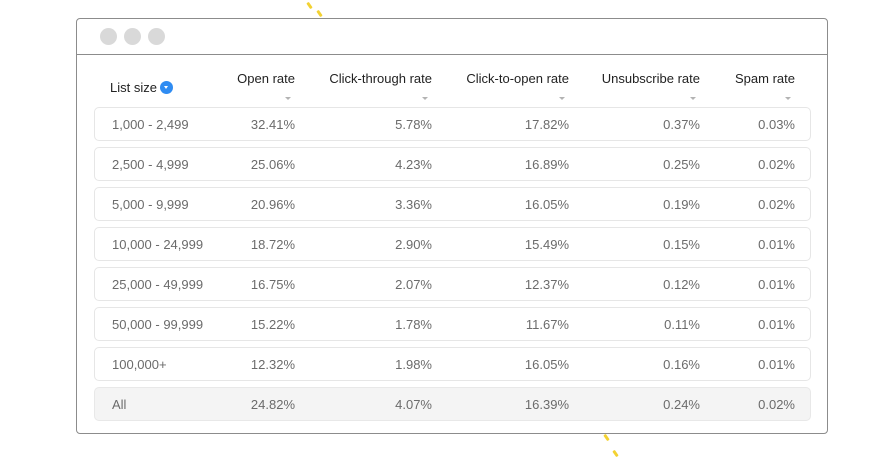 Image resolution: width=894 pixels, height=463 pixels. What do you see at coordinates (546, 244) in the screenshot?
I see `cell-click-to-open-rate: 15.49%` at bounding box center [546, 244].